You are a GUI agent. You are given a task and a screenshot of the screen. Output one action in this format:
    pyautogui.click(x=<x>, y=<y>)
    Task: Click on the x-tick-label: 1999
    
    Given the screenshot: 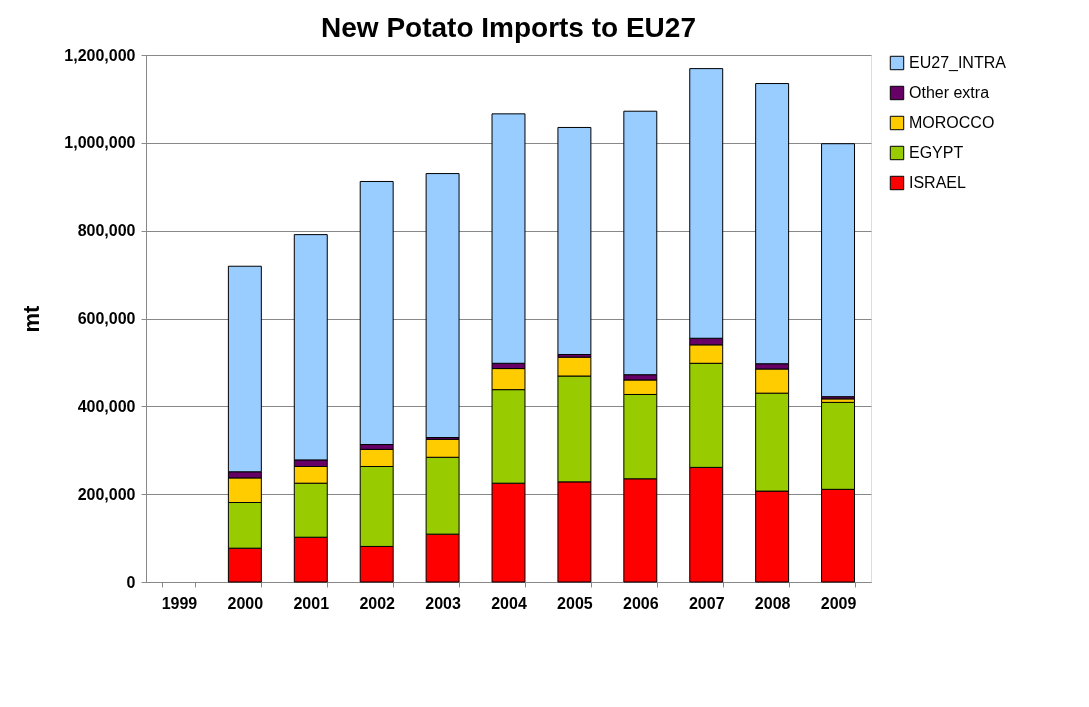 What is the action you would take?
    pyautogui.click(x=179, y=603)
    